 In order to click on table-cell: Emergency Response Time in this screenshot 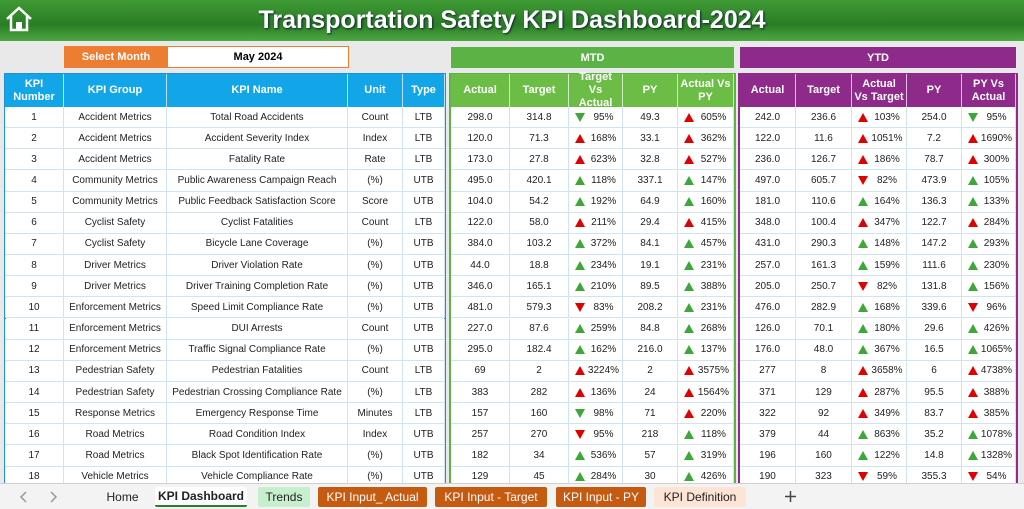, I will do `click(257, 414)`.